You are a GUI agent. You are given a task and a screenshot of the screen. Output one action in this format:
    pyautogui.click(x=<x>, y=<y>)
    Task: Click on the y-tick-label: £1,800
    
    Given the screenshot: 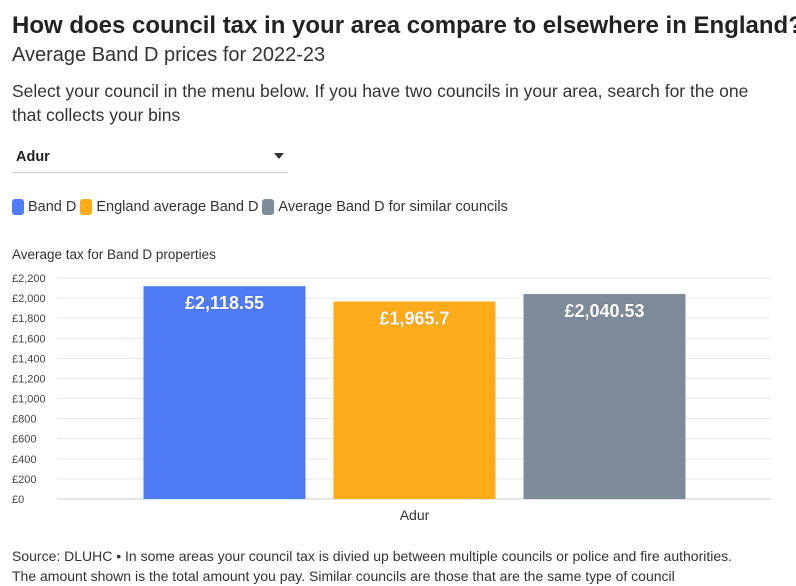 What is the action you would take?
    pyautogui.click(x=29, y=319)
    